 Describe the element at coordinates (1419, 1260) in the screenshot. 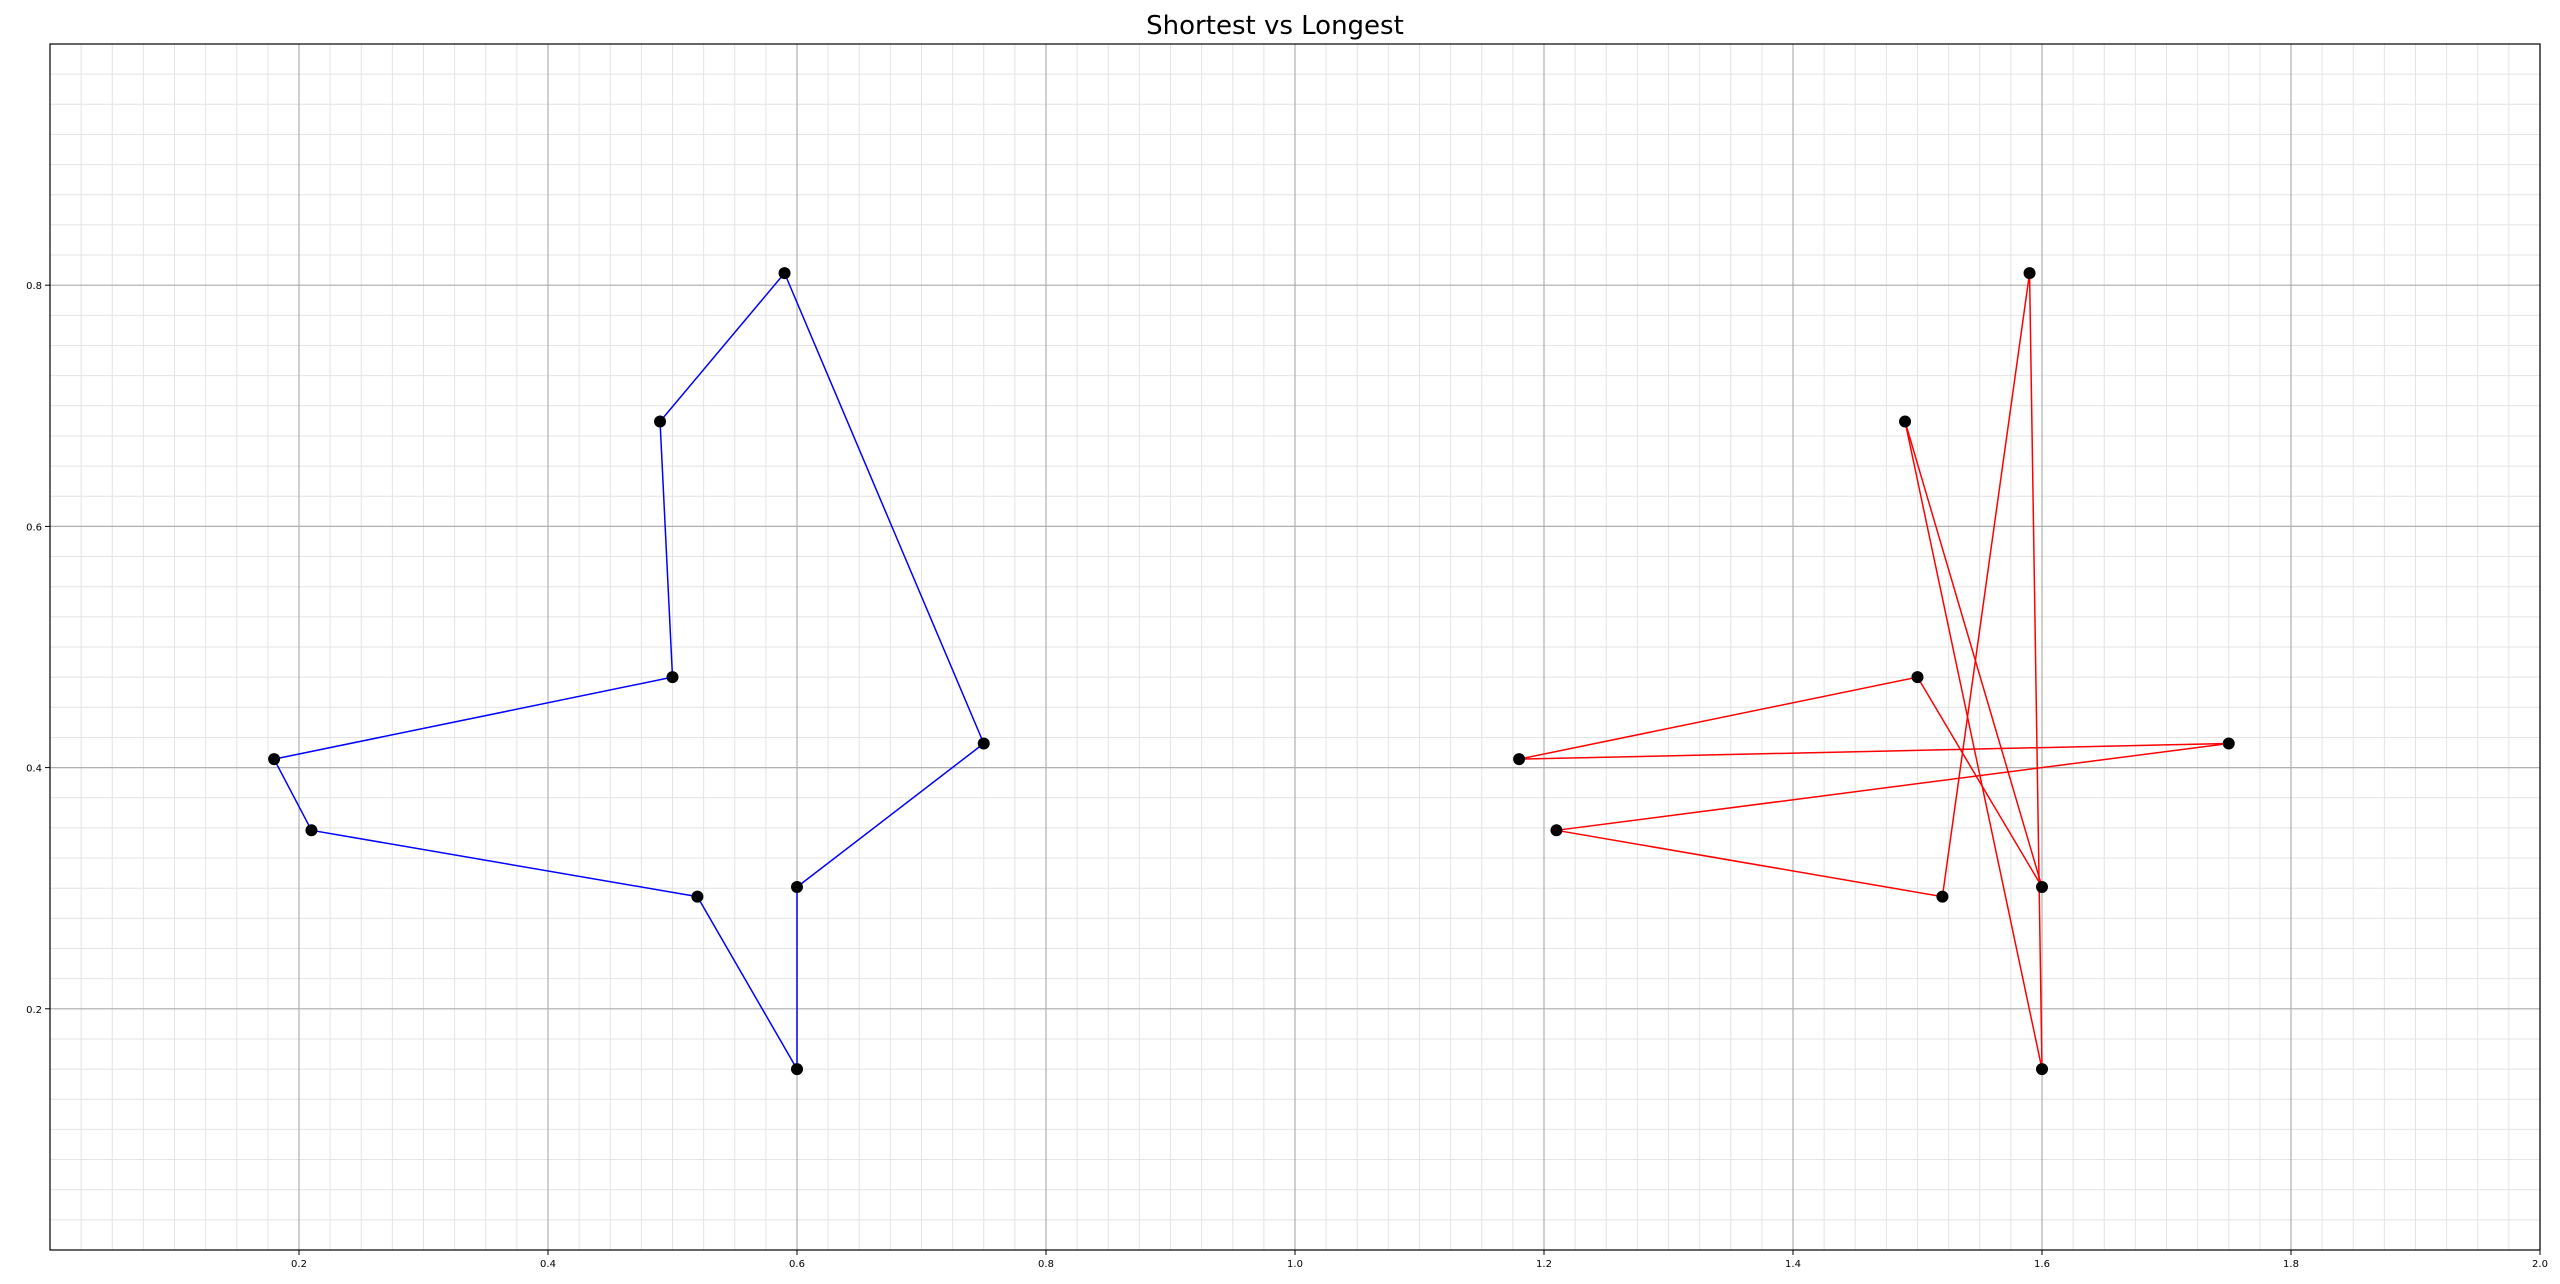

I see `x-axis-ticks: 0.2 0.4 0.6 0.8 1.0 1.2 1.4 1.6 1.8 2.0` at that location.